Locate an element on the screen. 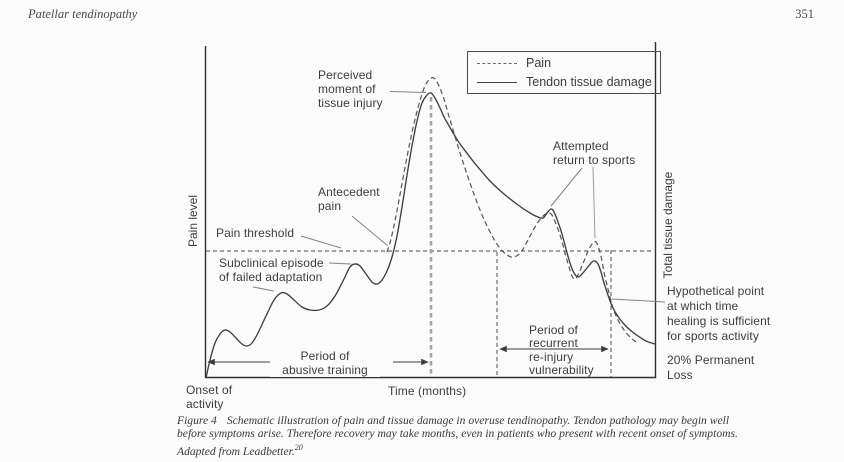 Image resolution: width=844 pixels, height=462 pixels. annotation-attempted-return: Attempted return to sports is located at coordinates (594, 153).